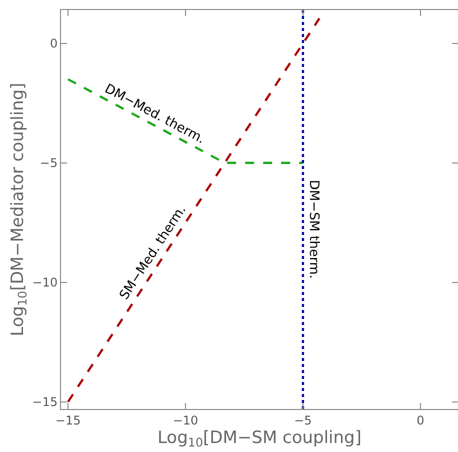  Describe the element at coordinates (420, 420) in the screenshot. I see `x-tick-label: 0` at that location.